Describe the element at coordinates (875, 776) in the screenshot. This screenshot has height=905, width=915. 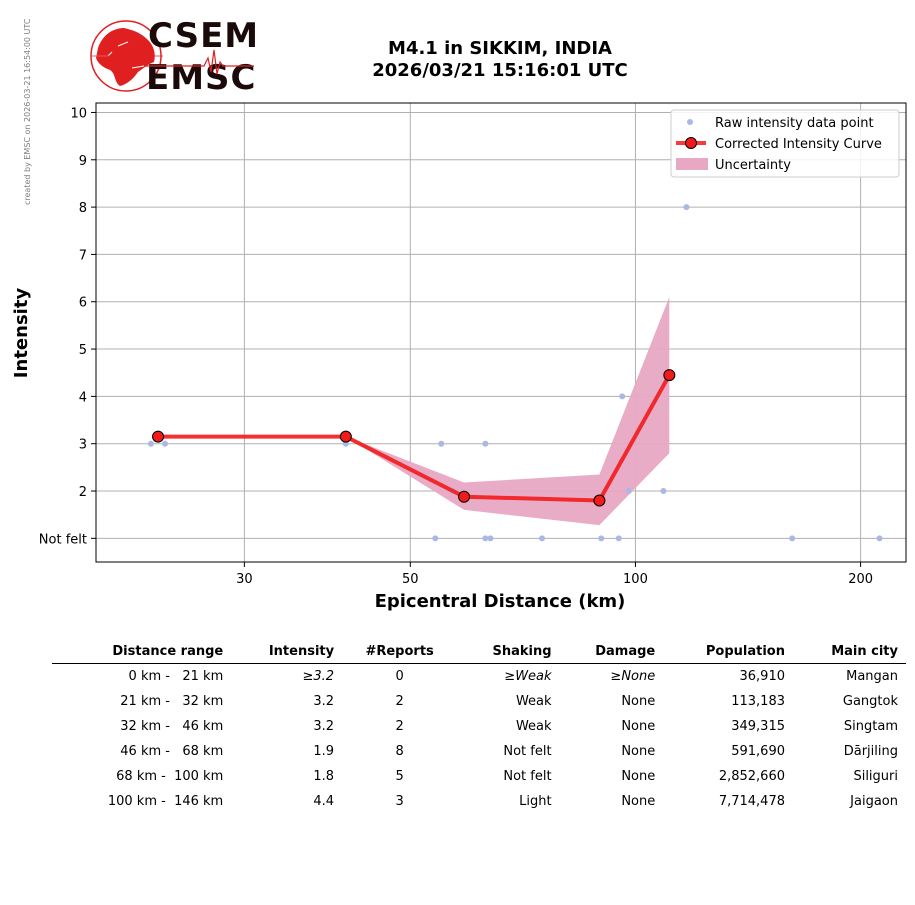
I see `main-city: Siliguri` at that location.